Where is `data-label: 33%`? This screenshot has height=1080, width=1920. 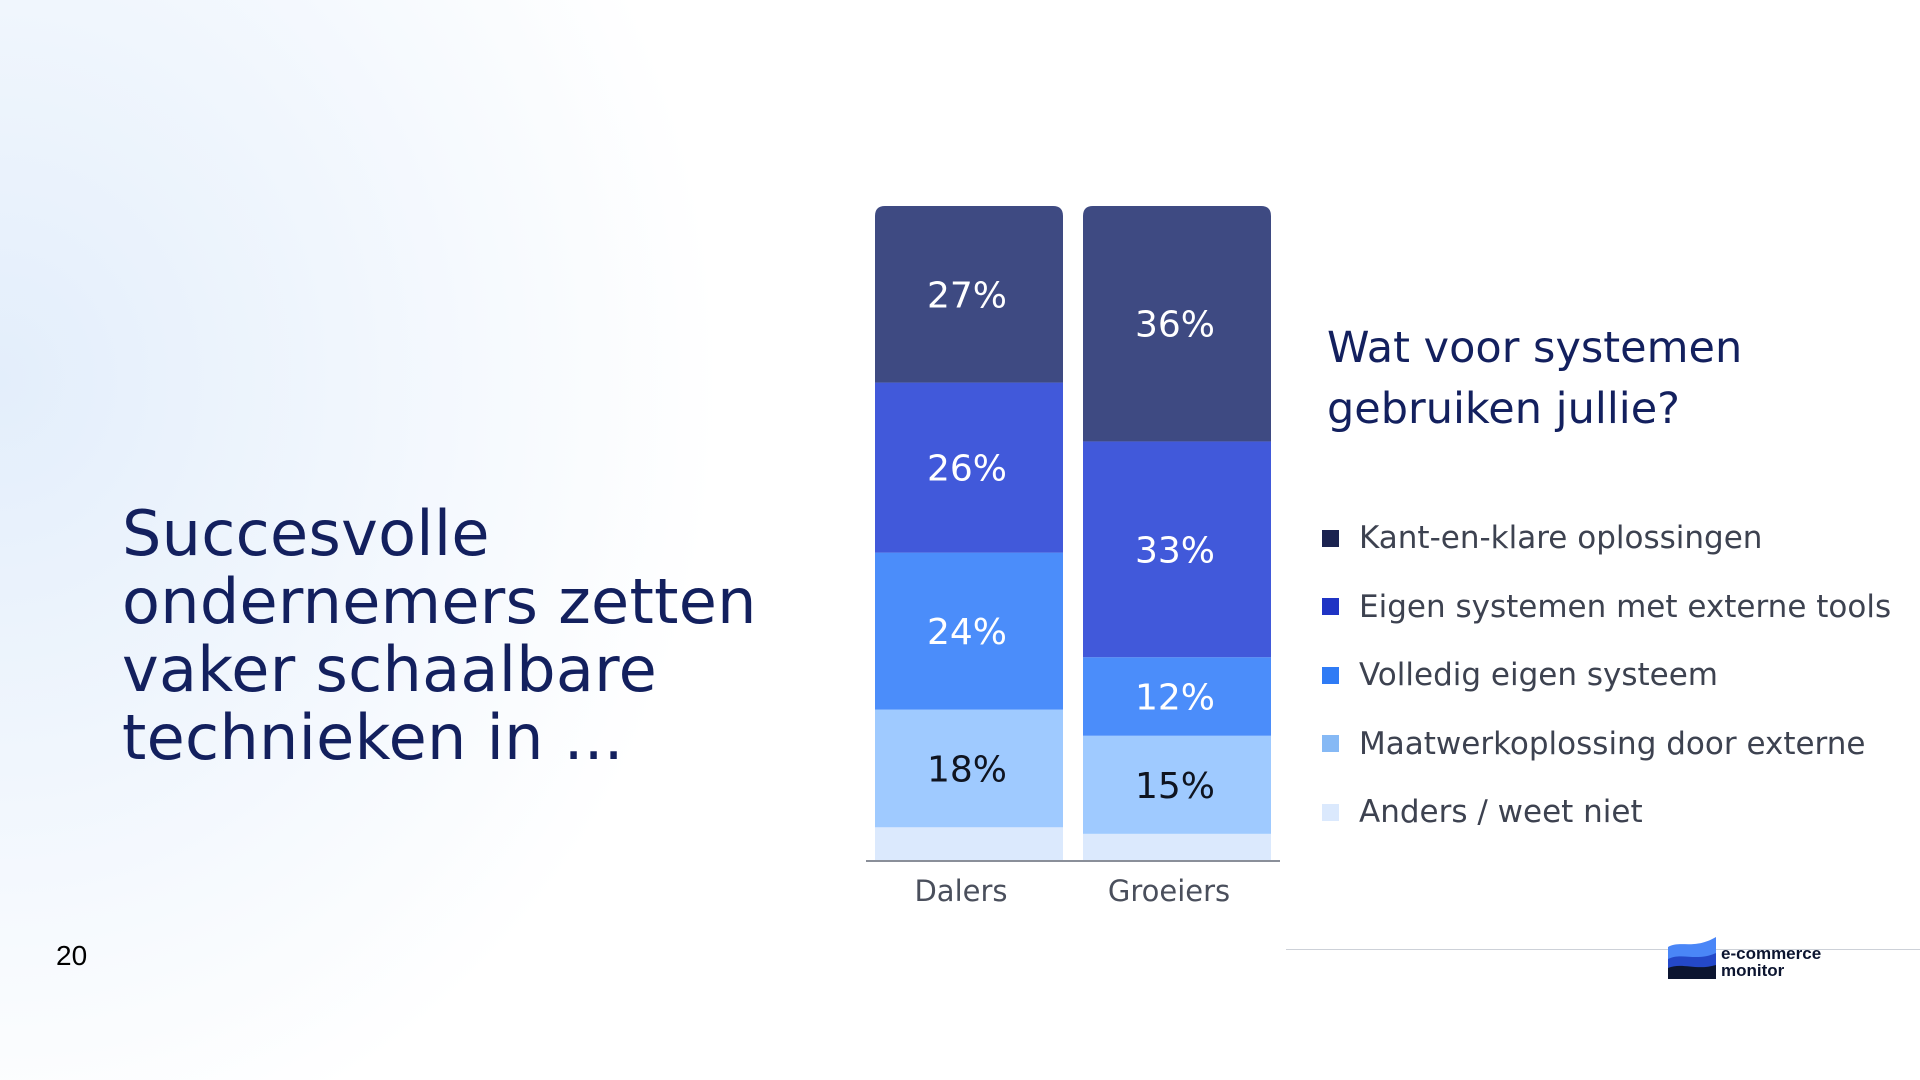
data-label: 33% is located at coordinates (1175, 550).